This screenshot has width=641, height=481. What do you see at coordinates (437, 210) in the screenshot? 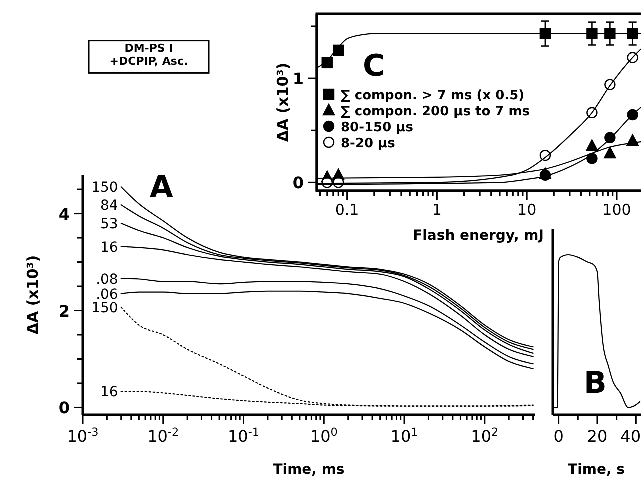
I see `x-tick-label: 1` at bounding box center [437, 210].